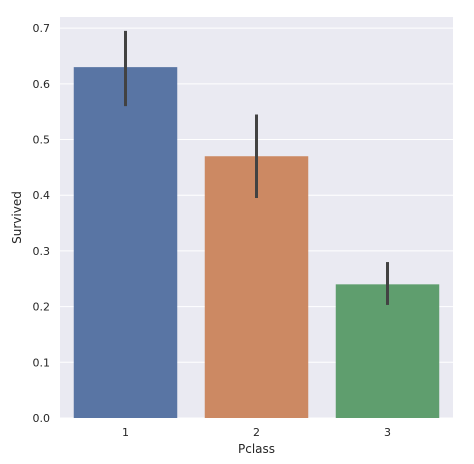 Image resolution: width=474 pixels, height=464 pixels. What do you see at coordinates (42, 362) in the screenshot?
I see `y-tick-label: 0.1` at bounding box center [42, 362].